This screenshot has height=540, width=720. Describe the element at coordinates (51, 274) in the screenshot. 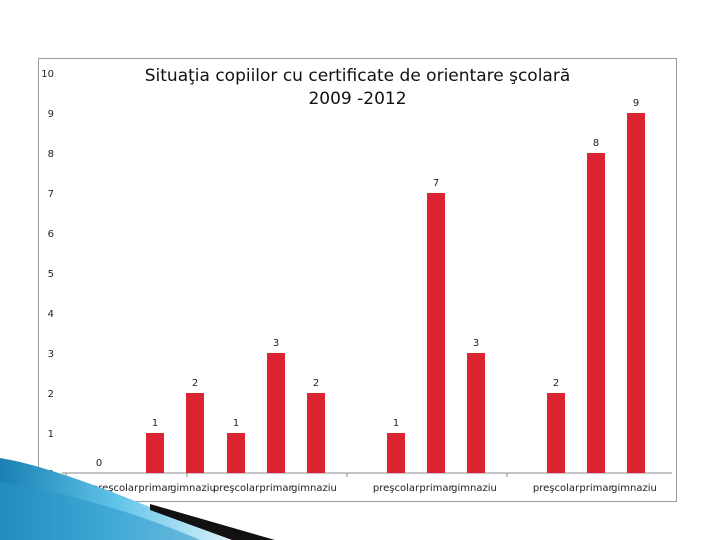

I see `y-tick-label: 5` at that location.